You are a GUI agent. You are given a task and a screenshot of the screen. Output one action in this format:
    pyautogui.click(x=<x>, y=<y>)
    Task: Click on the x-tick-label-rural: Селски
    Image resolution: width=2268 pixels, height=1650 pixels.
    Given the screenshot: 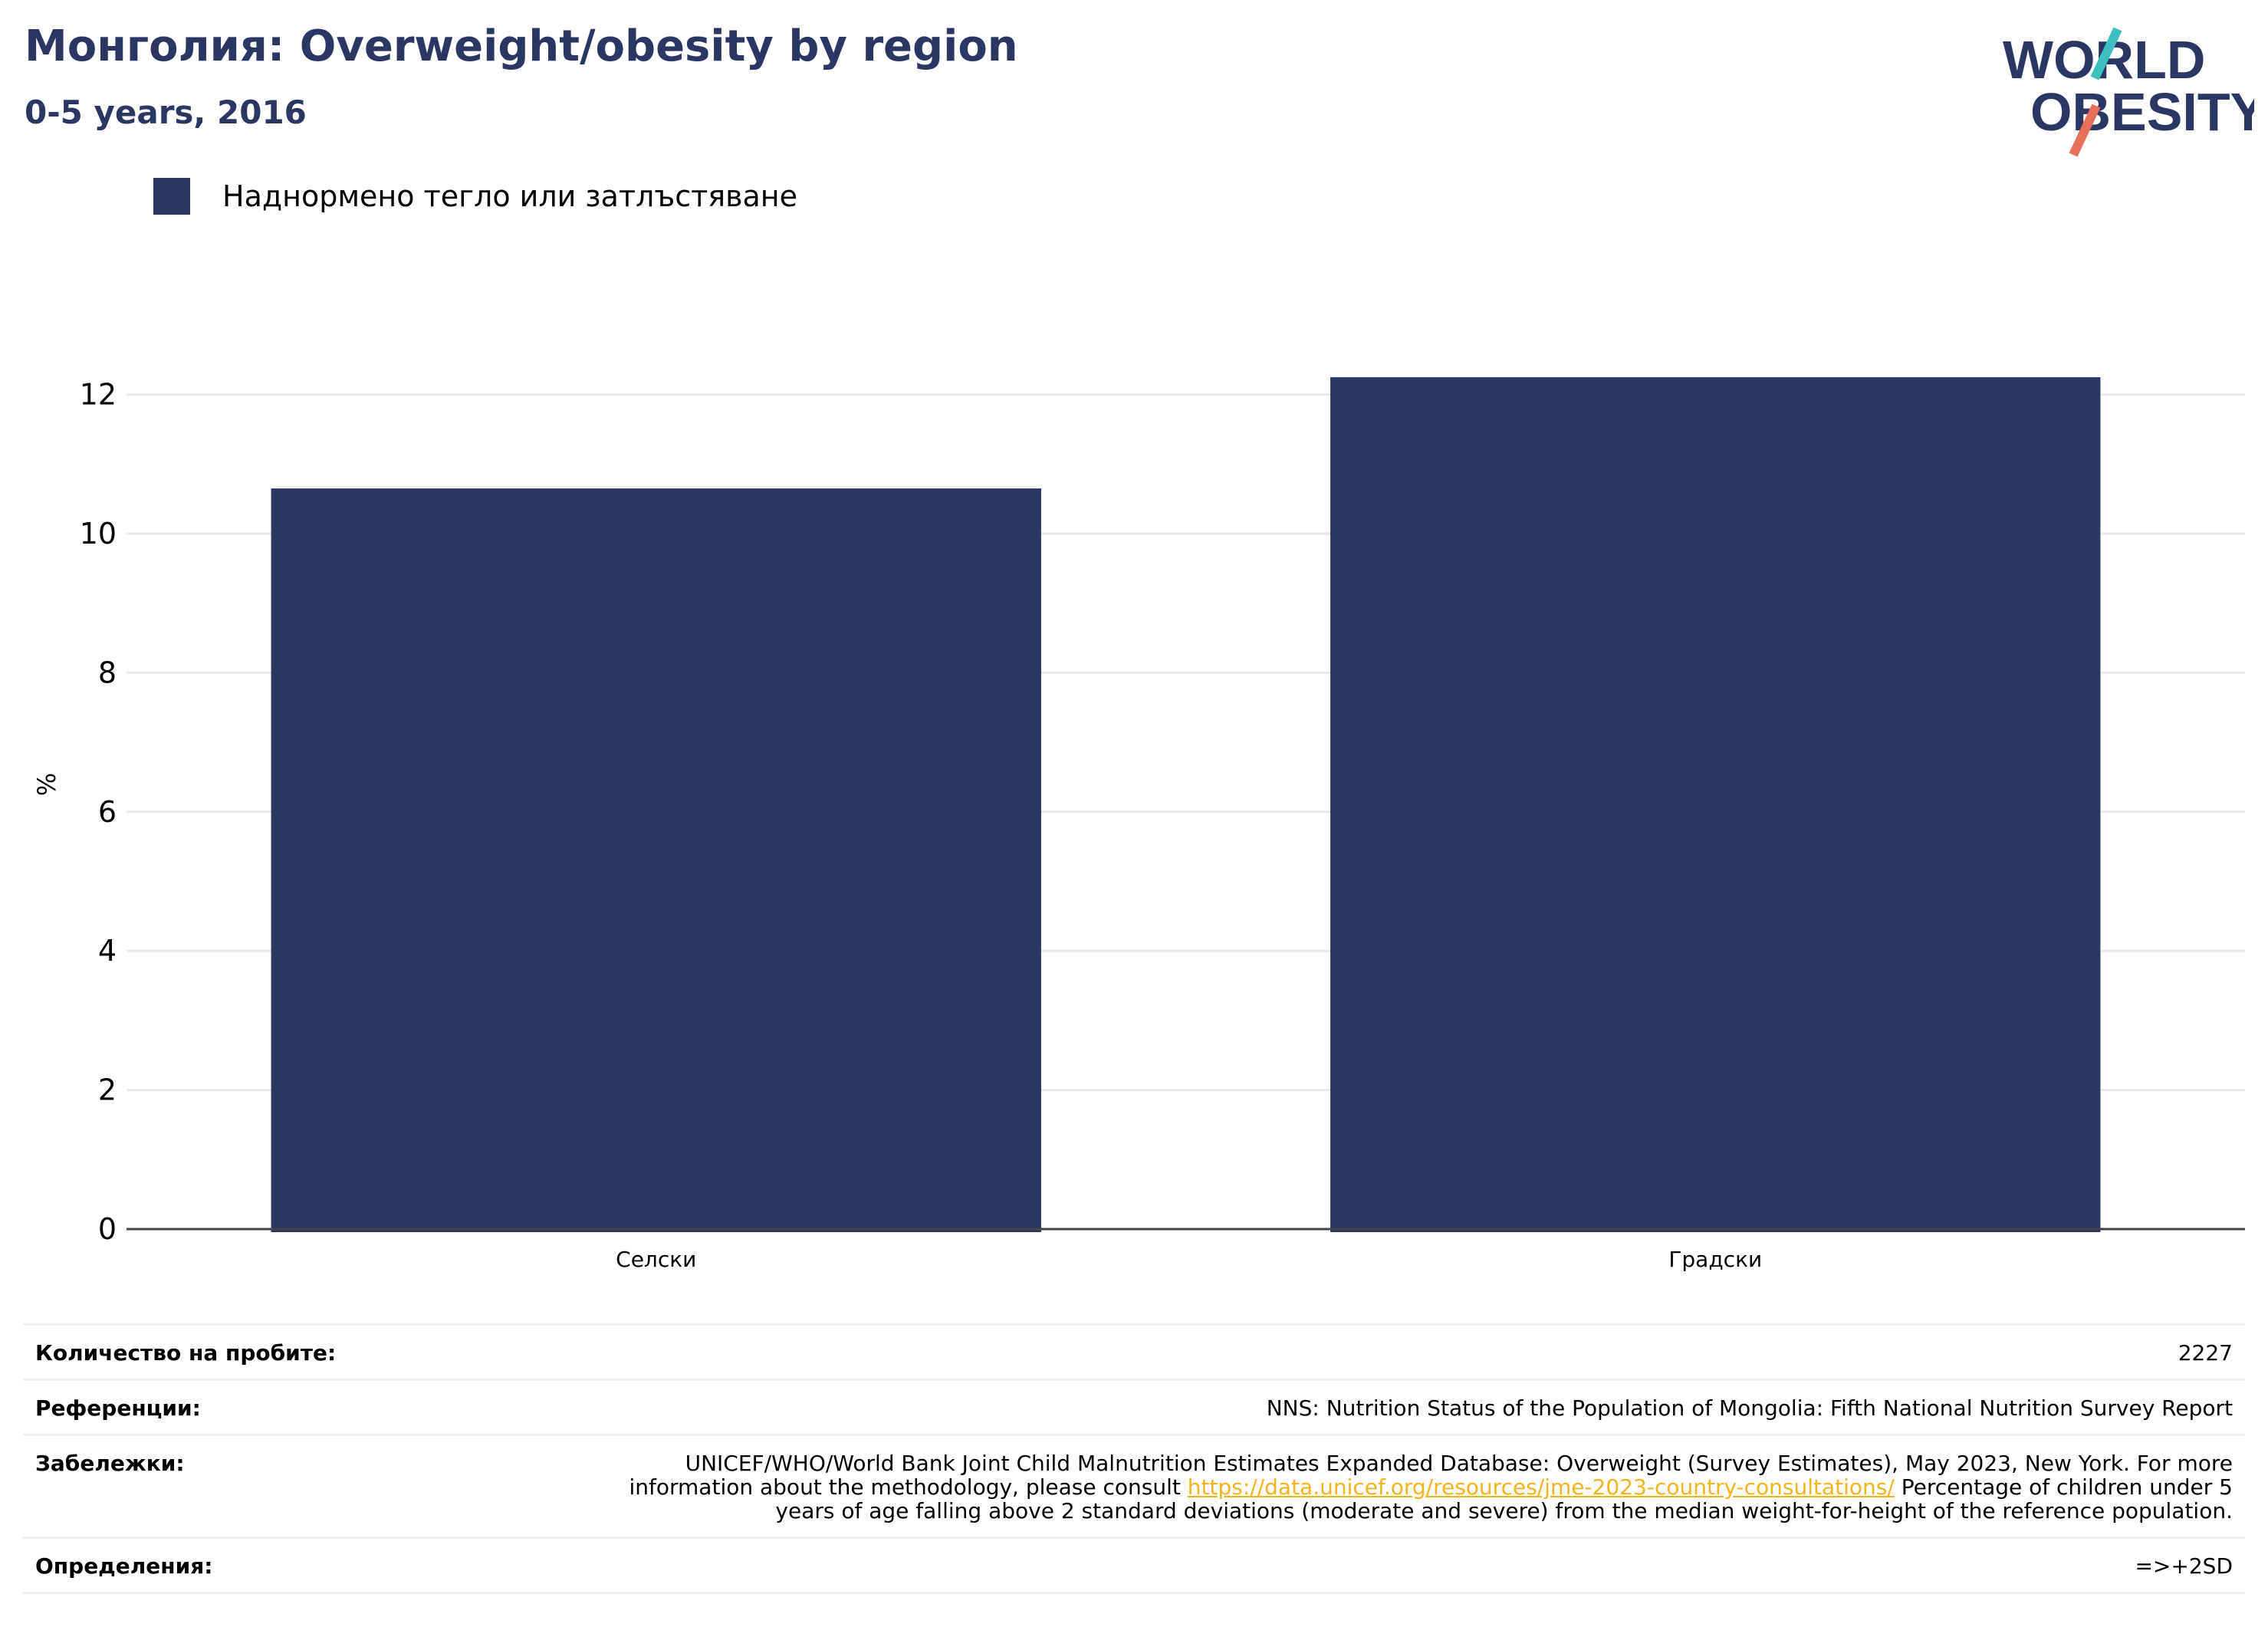 What is the action you would take?
    pyautogui.click(x=656, y=1259)
    